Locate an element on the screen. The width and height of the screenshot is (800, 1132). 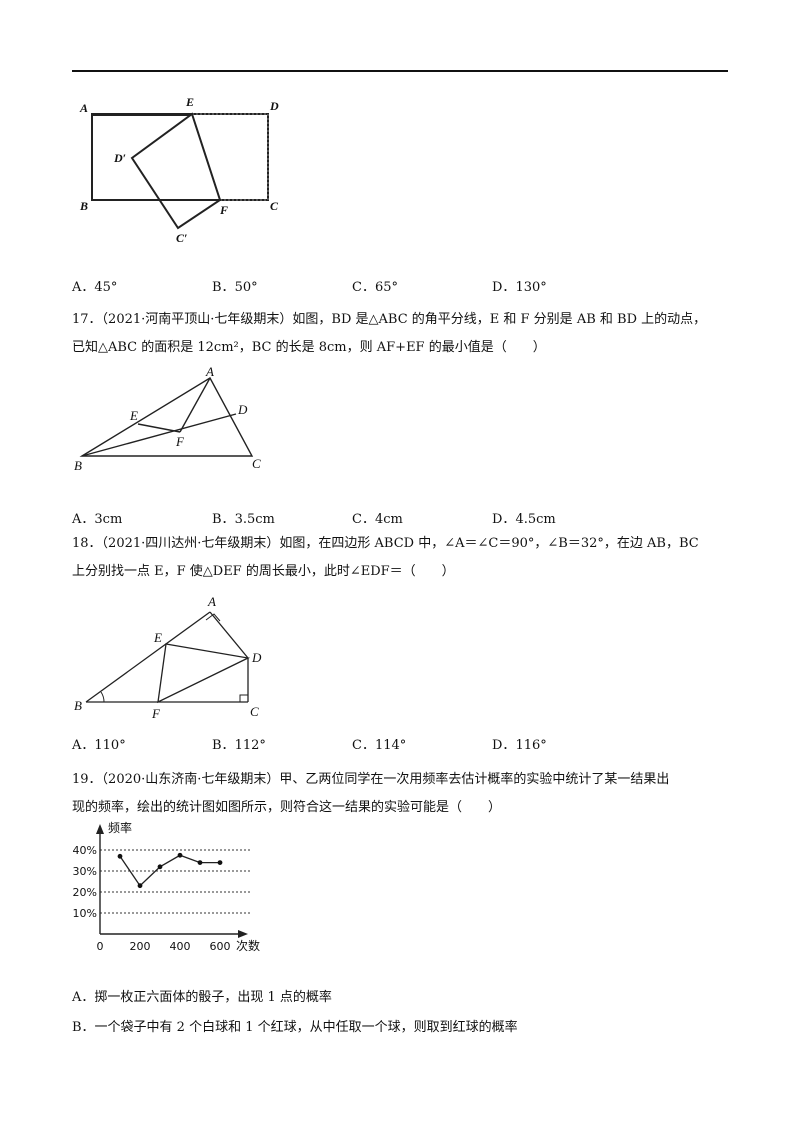
q19-line2: 现的频率，绘出的统计图如图所示，则符合这一结果的实验可能是（ ） is located at coordinates (287, 807).